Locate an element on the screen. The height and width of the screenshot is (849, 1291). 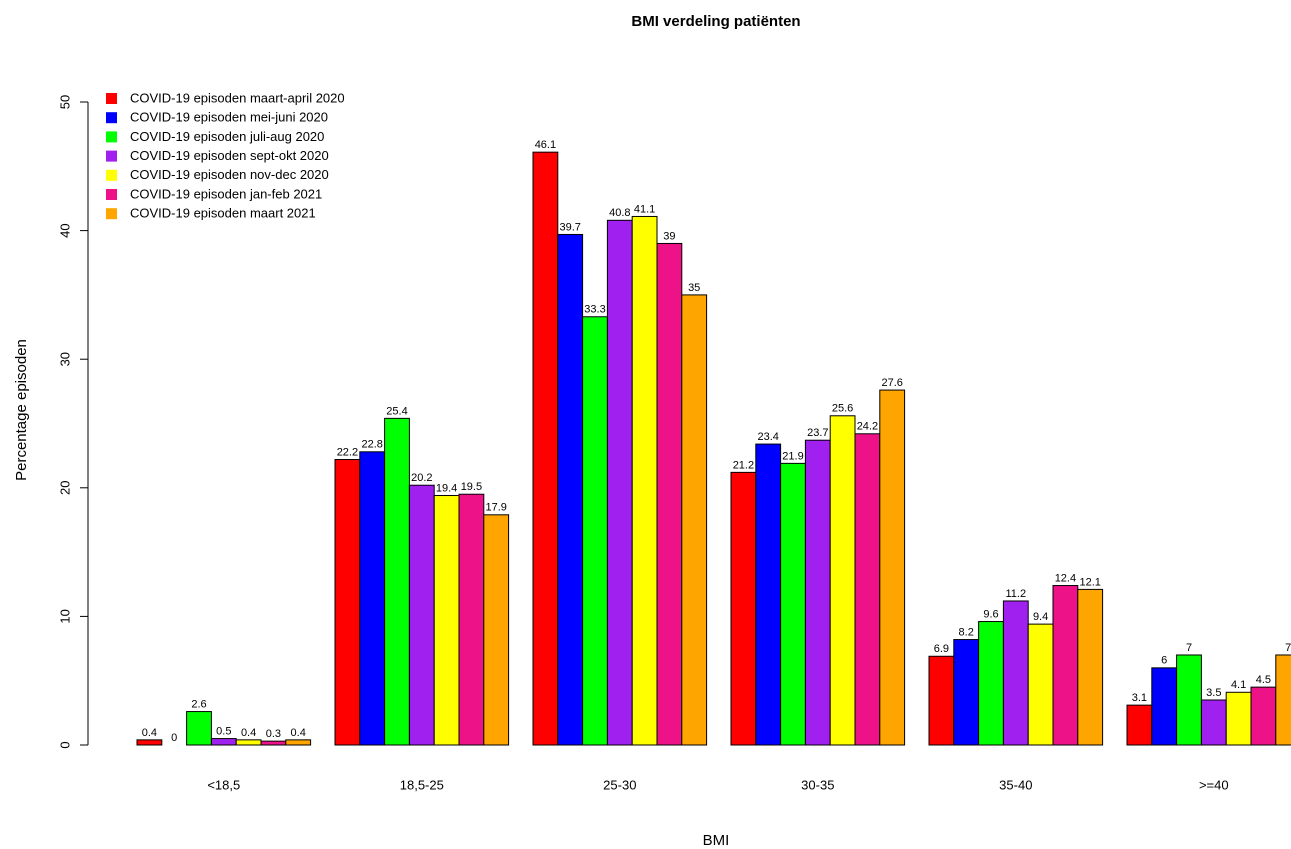
value-label: 12.4 is located at coordinates (1065, 578).